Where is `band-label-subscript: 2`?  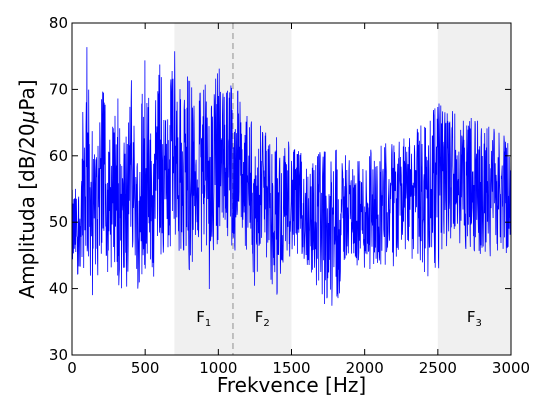
band-label-subscript: 2 is located at coordinates (266, 323).